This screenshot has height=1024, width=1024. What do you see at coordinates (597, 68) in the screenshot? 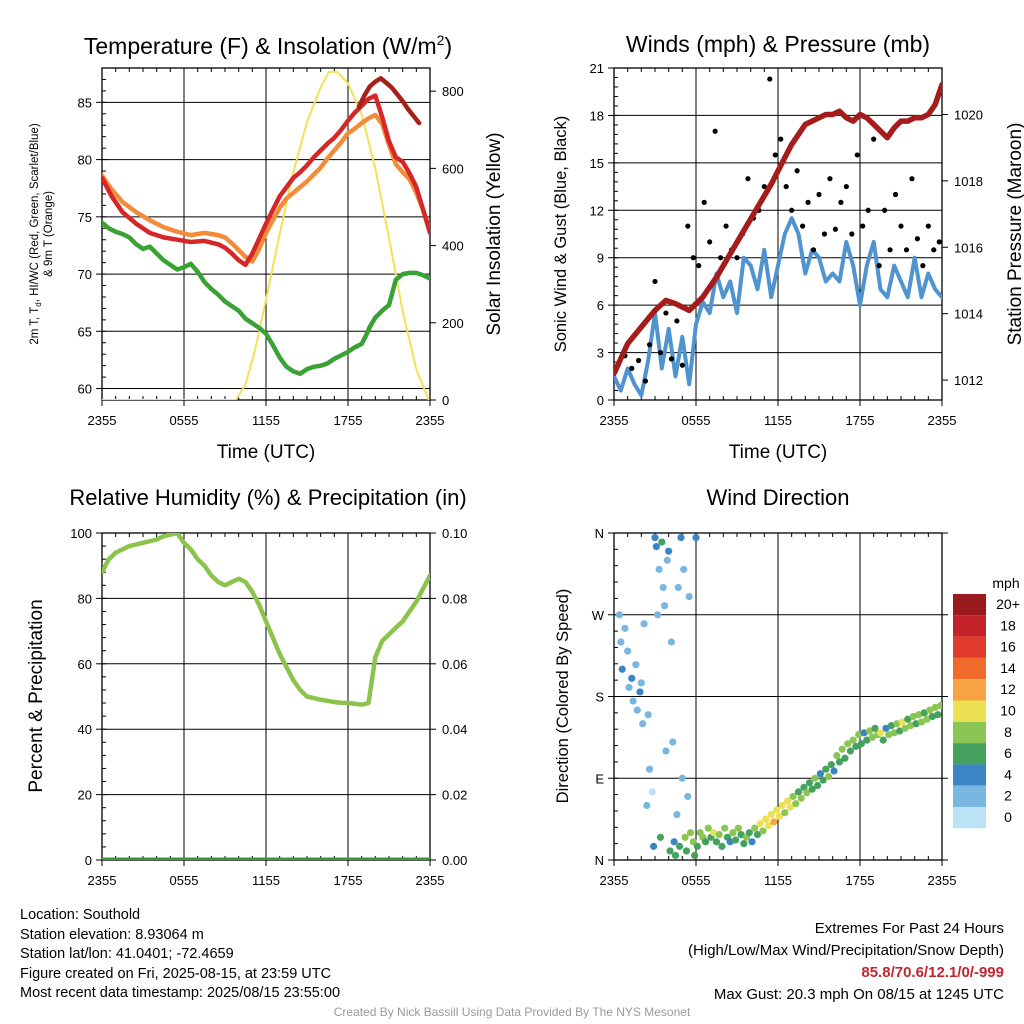
I see `y-tick-label: 21` at bounding box center [597, 68].